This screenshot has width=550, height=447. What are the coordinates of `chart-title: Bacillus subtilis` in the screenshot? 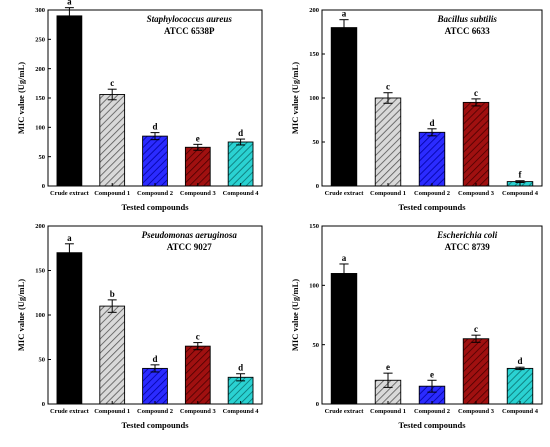 It's located at (467, 19).